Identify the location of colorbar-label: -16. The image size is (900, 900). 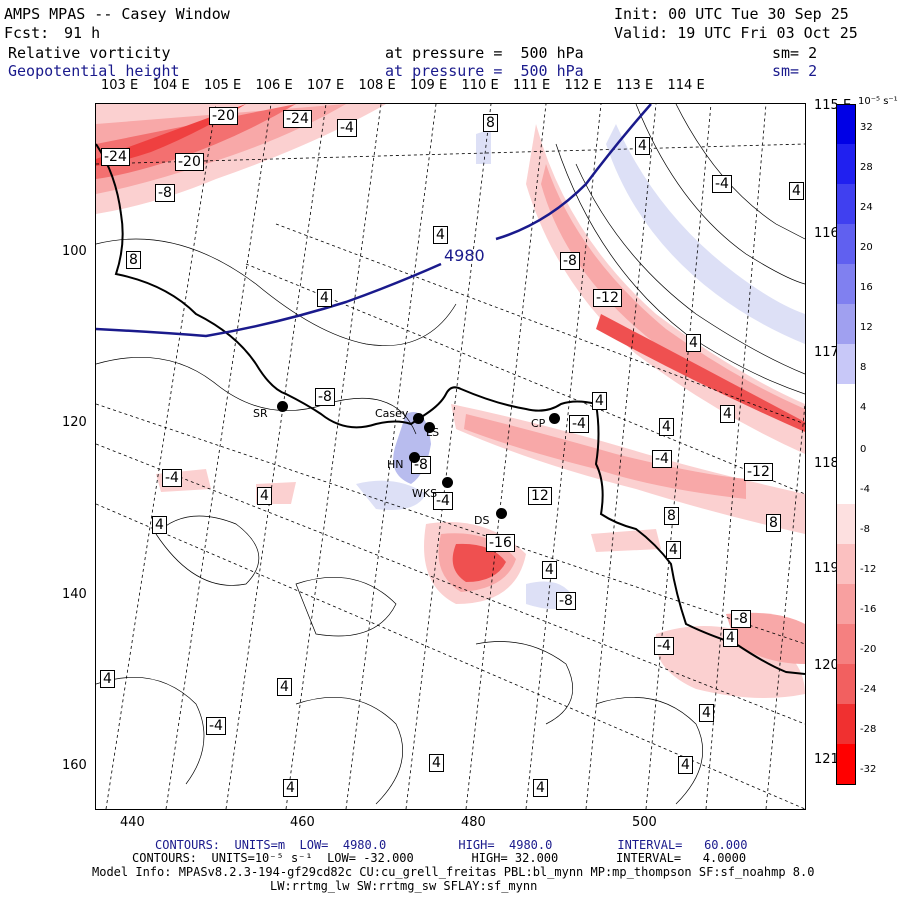
(868, 609).